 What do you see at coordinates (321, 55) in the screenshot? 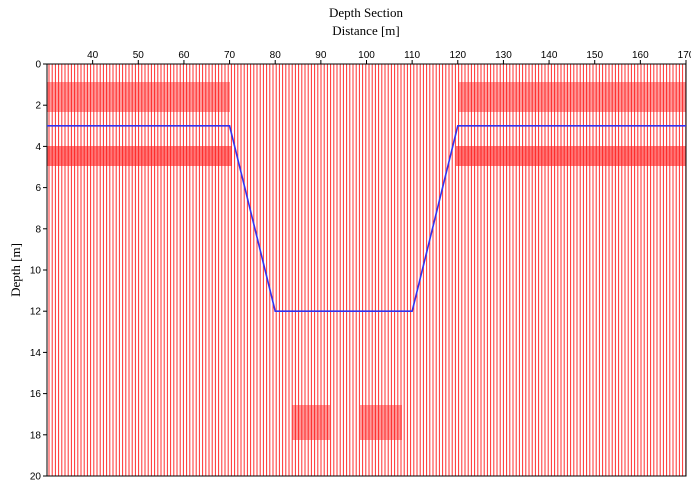
I see `x-tick-label: 90` at bounding box center [321, 55].